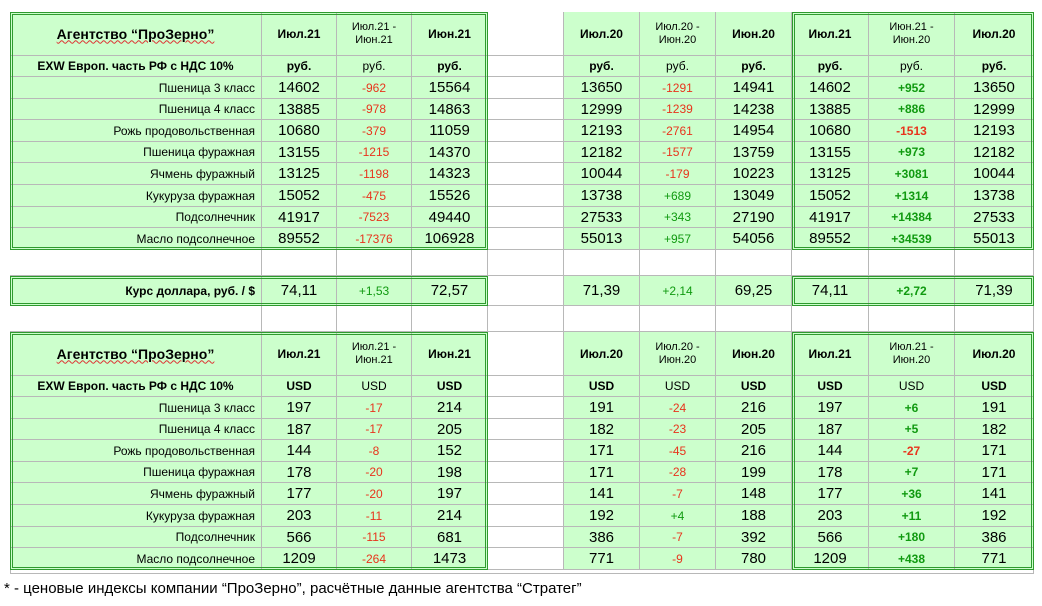 This screenshot has width=1042, height=606. What do you see at coordinates (136, 217) in the screenshot?
I see `row-label: Подсолнечник` at bounding box center [136, 217].